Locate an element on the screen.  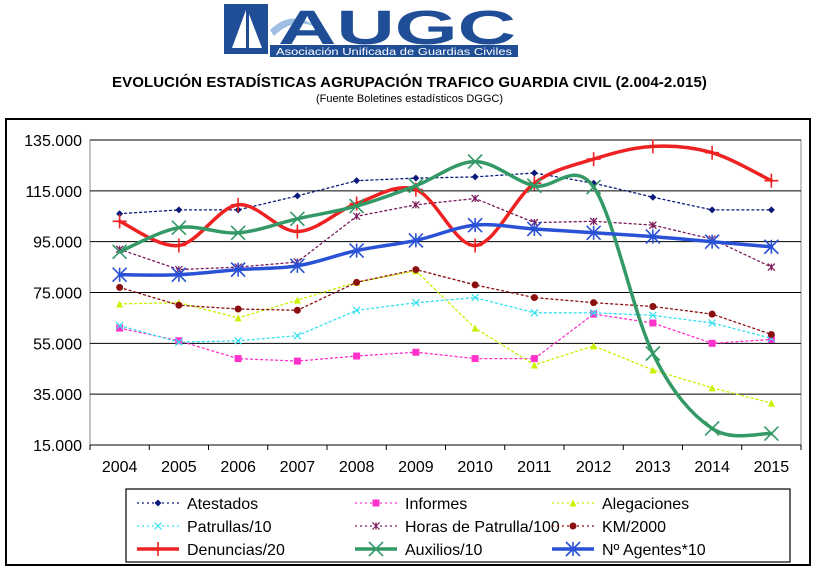
legend-label: Nº Agentes*10 is located at coordinates (654, 550).